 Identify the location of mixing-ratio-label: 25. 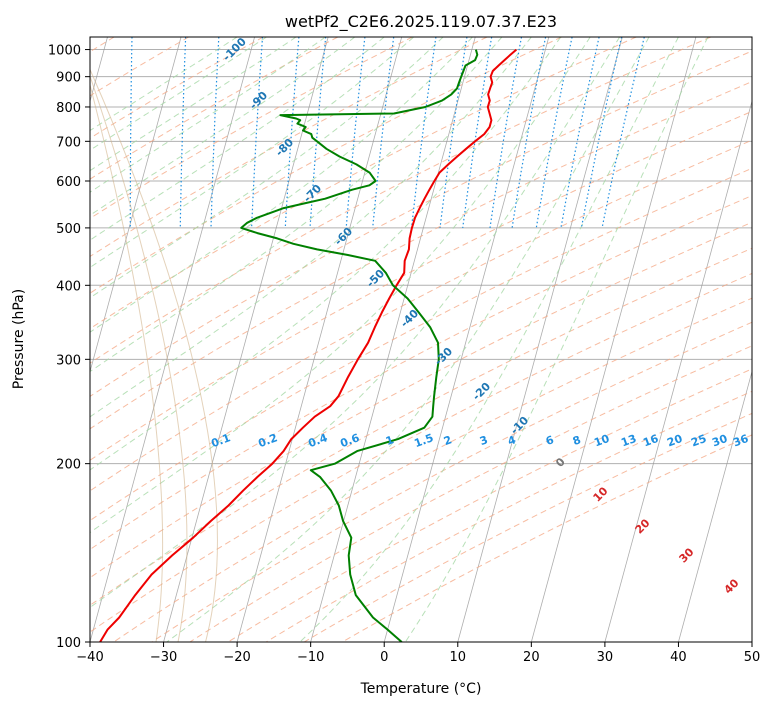
(698, 440).